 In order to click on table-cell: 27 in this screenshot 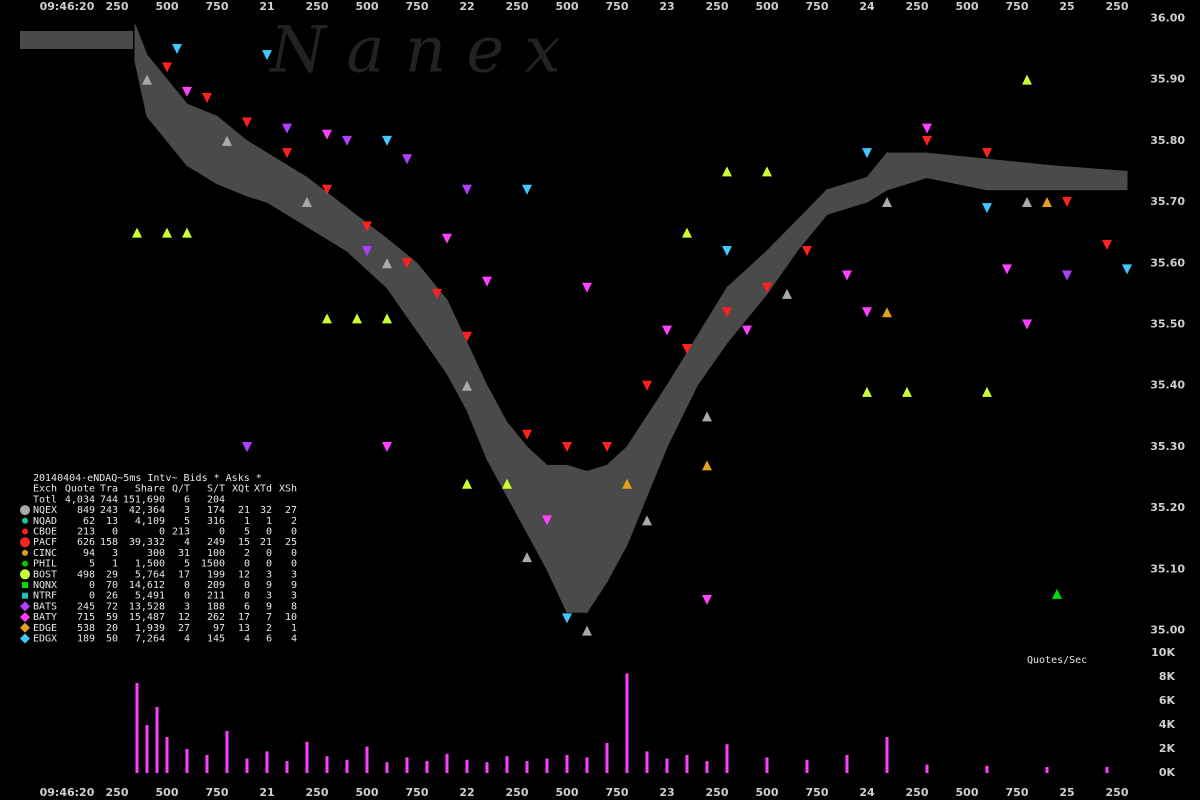, I will do `click(291, 510)`.